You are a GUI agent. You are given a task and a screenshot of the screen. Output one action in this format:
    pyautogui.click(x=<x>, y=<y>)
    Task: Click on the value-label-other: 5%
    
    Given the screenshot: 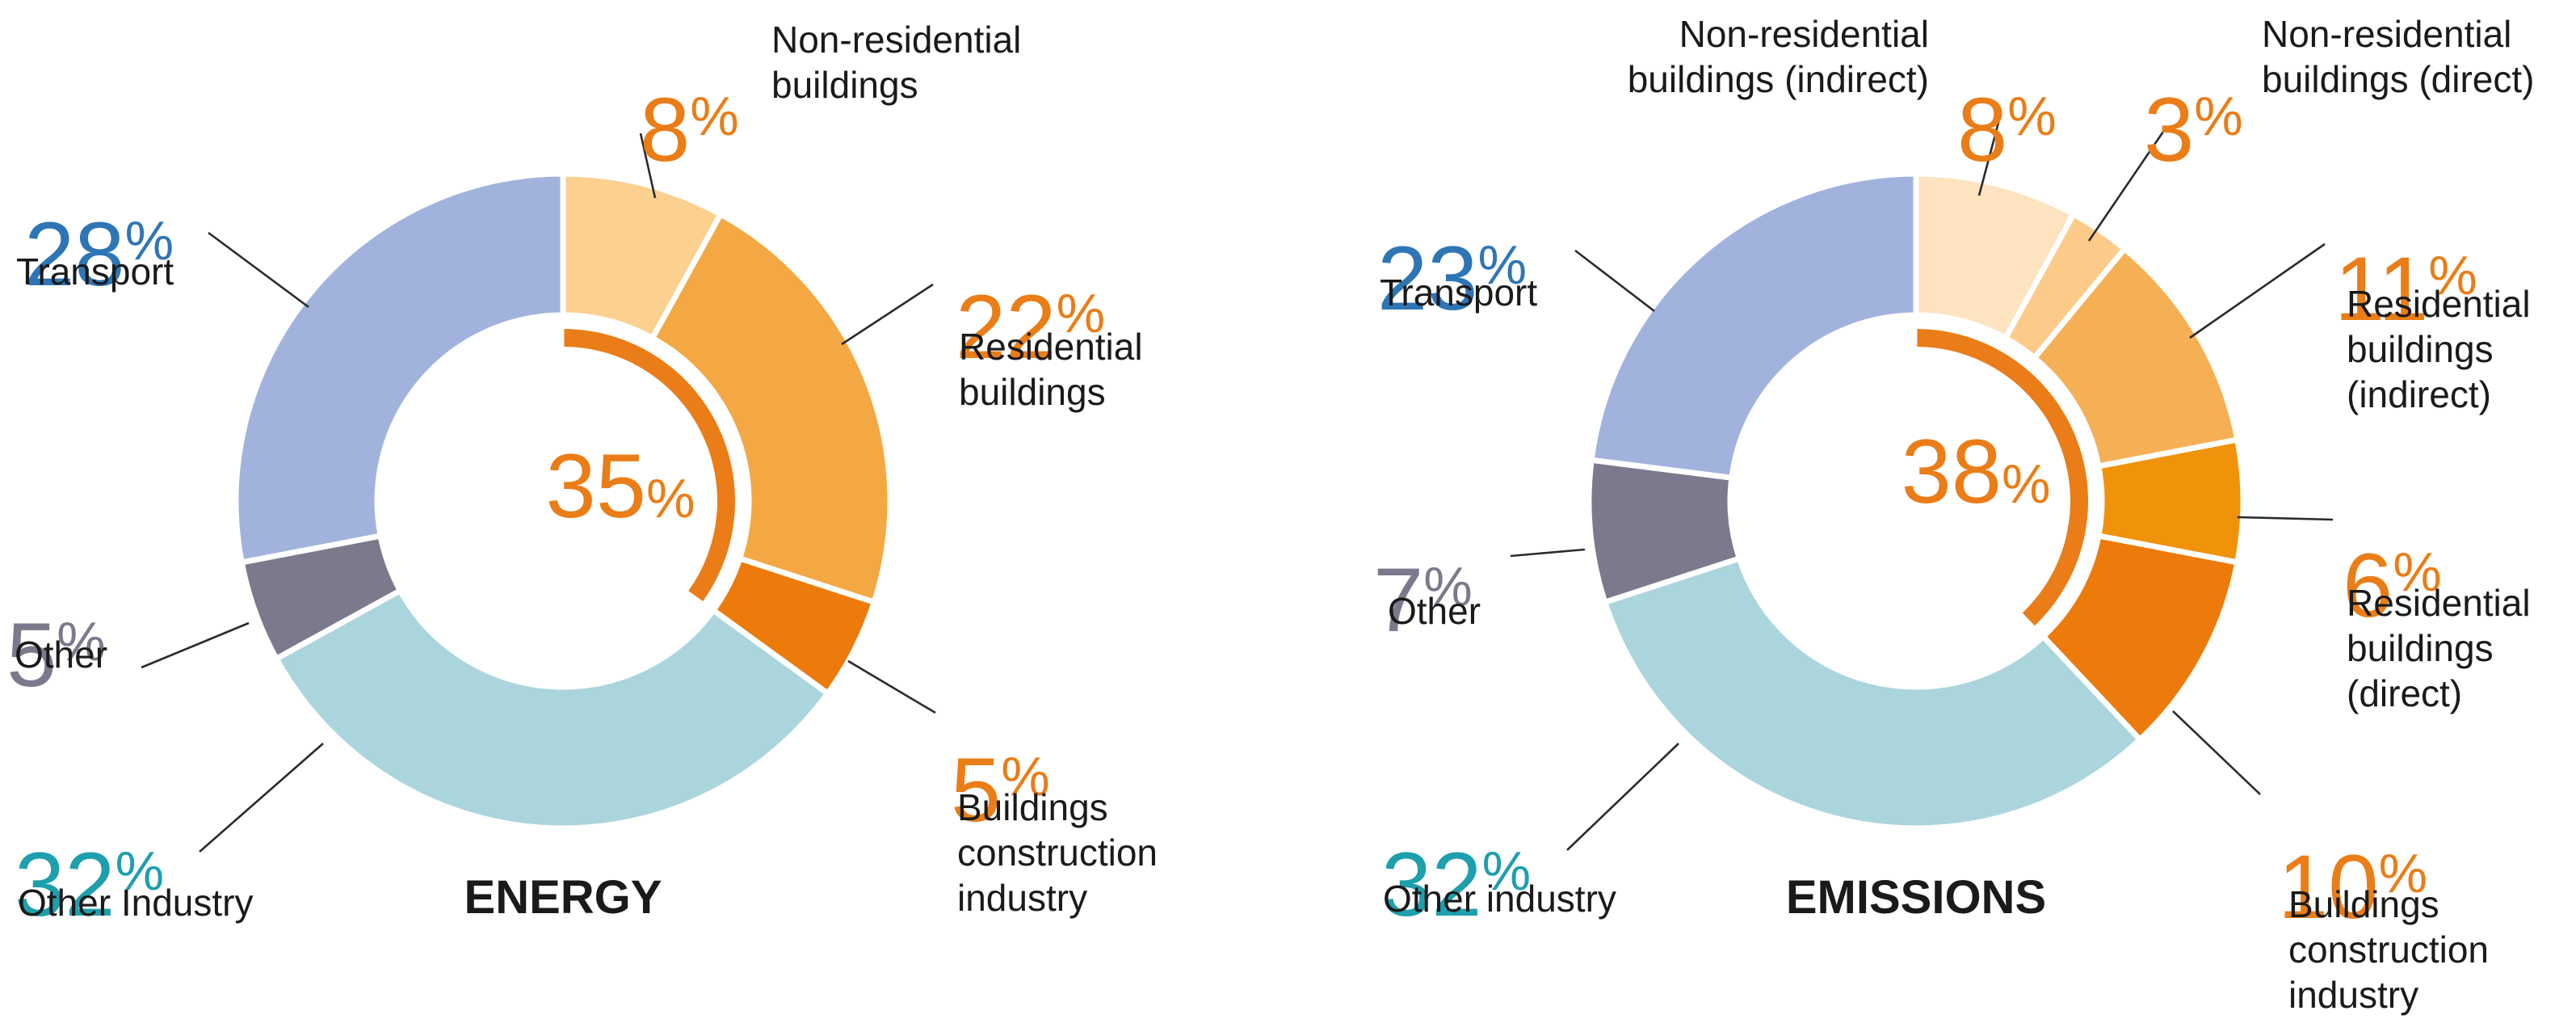 What is the action you would take?
    pyautogui.click(x=56, y=654)
    